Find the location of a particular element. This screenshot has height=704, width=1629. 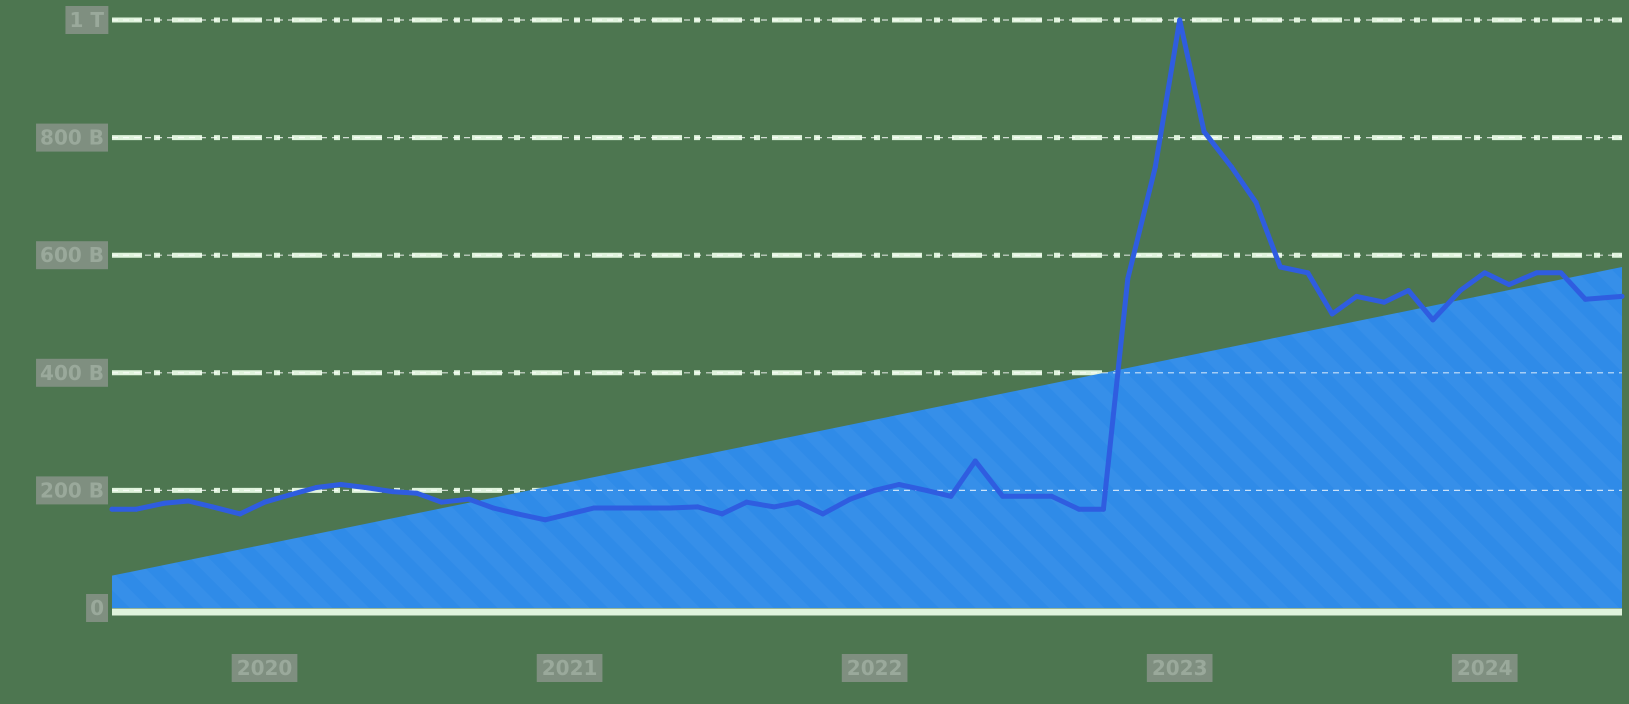

x-tick: 2024 is located at coordinates (1484, 668).